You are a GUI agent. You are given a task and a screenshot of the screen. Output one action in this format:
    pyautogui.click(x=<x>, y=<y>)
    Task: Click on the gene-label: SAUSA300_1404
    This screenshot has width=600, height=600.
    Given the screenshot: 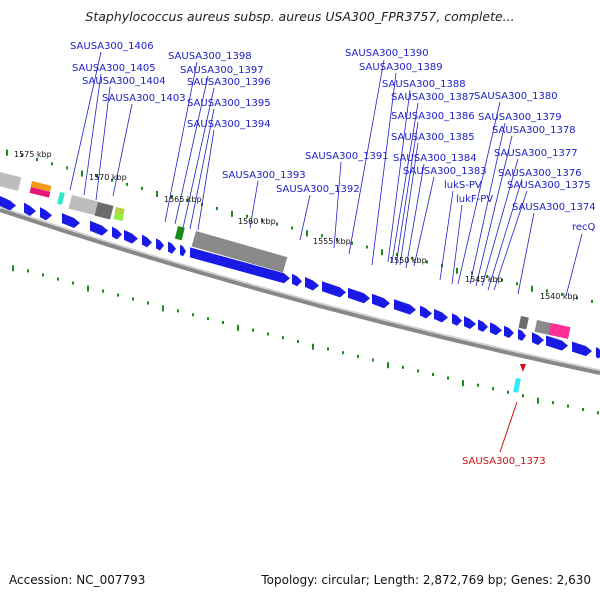 What is the action you would take?
    pyautogui.click(x=124, y=81)
    